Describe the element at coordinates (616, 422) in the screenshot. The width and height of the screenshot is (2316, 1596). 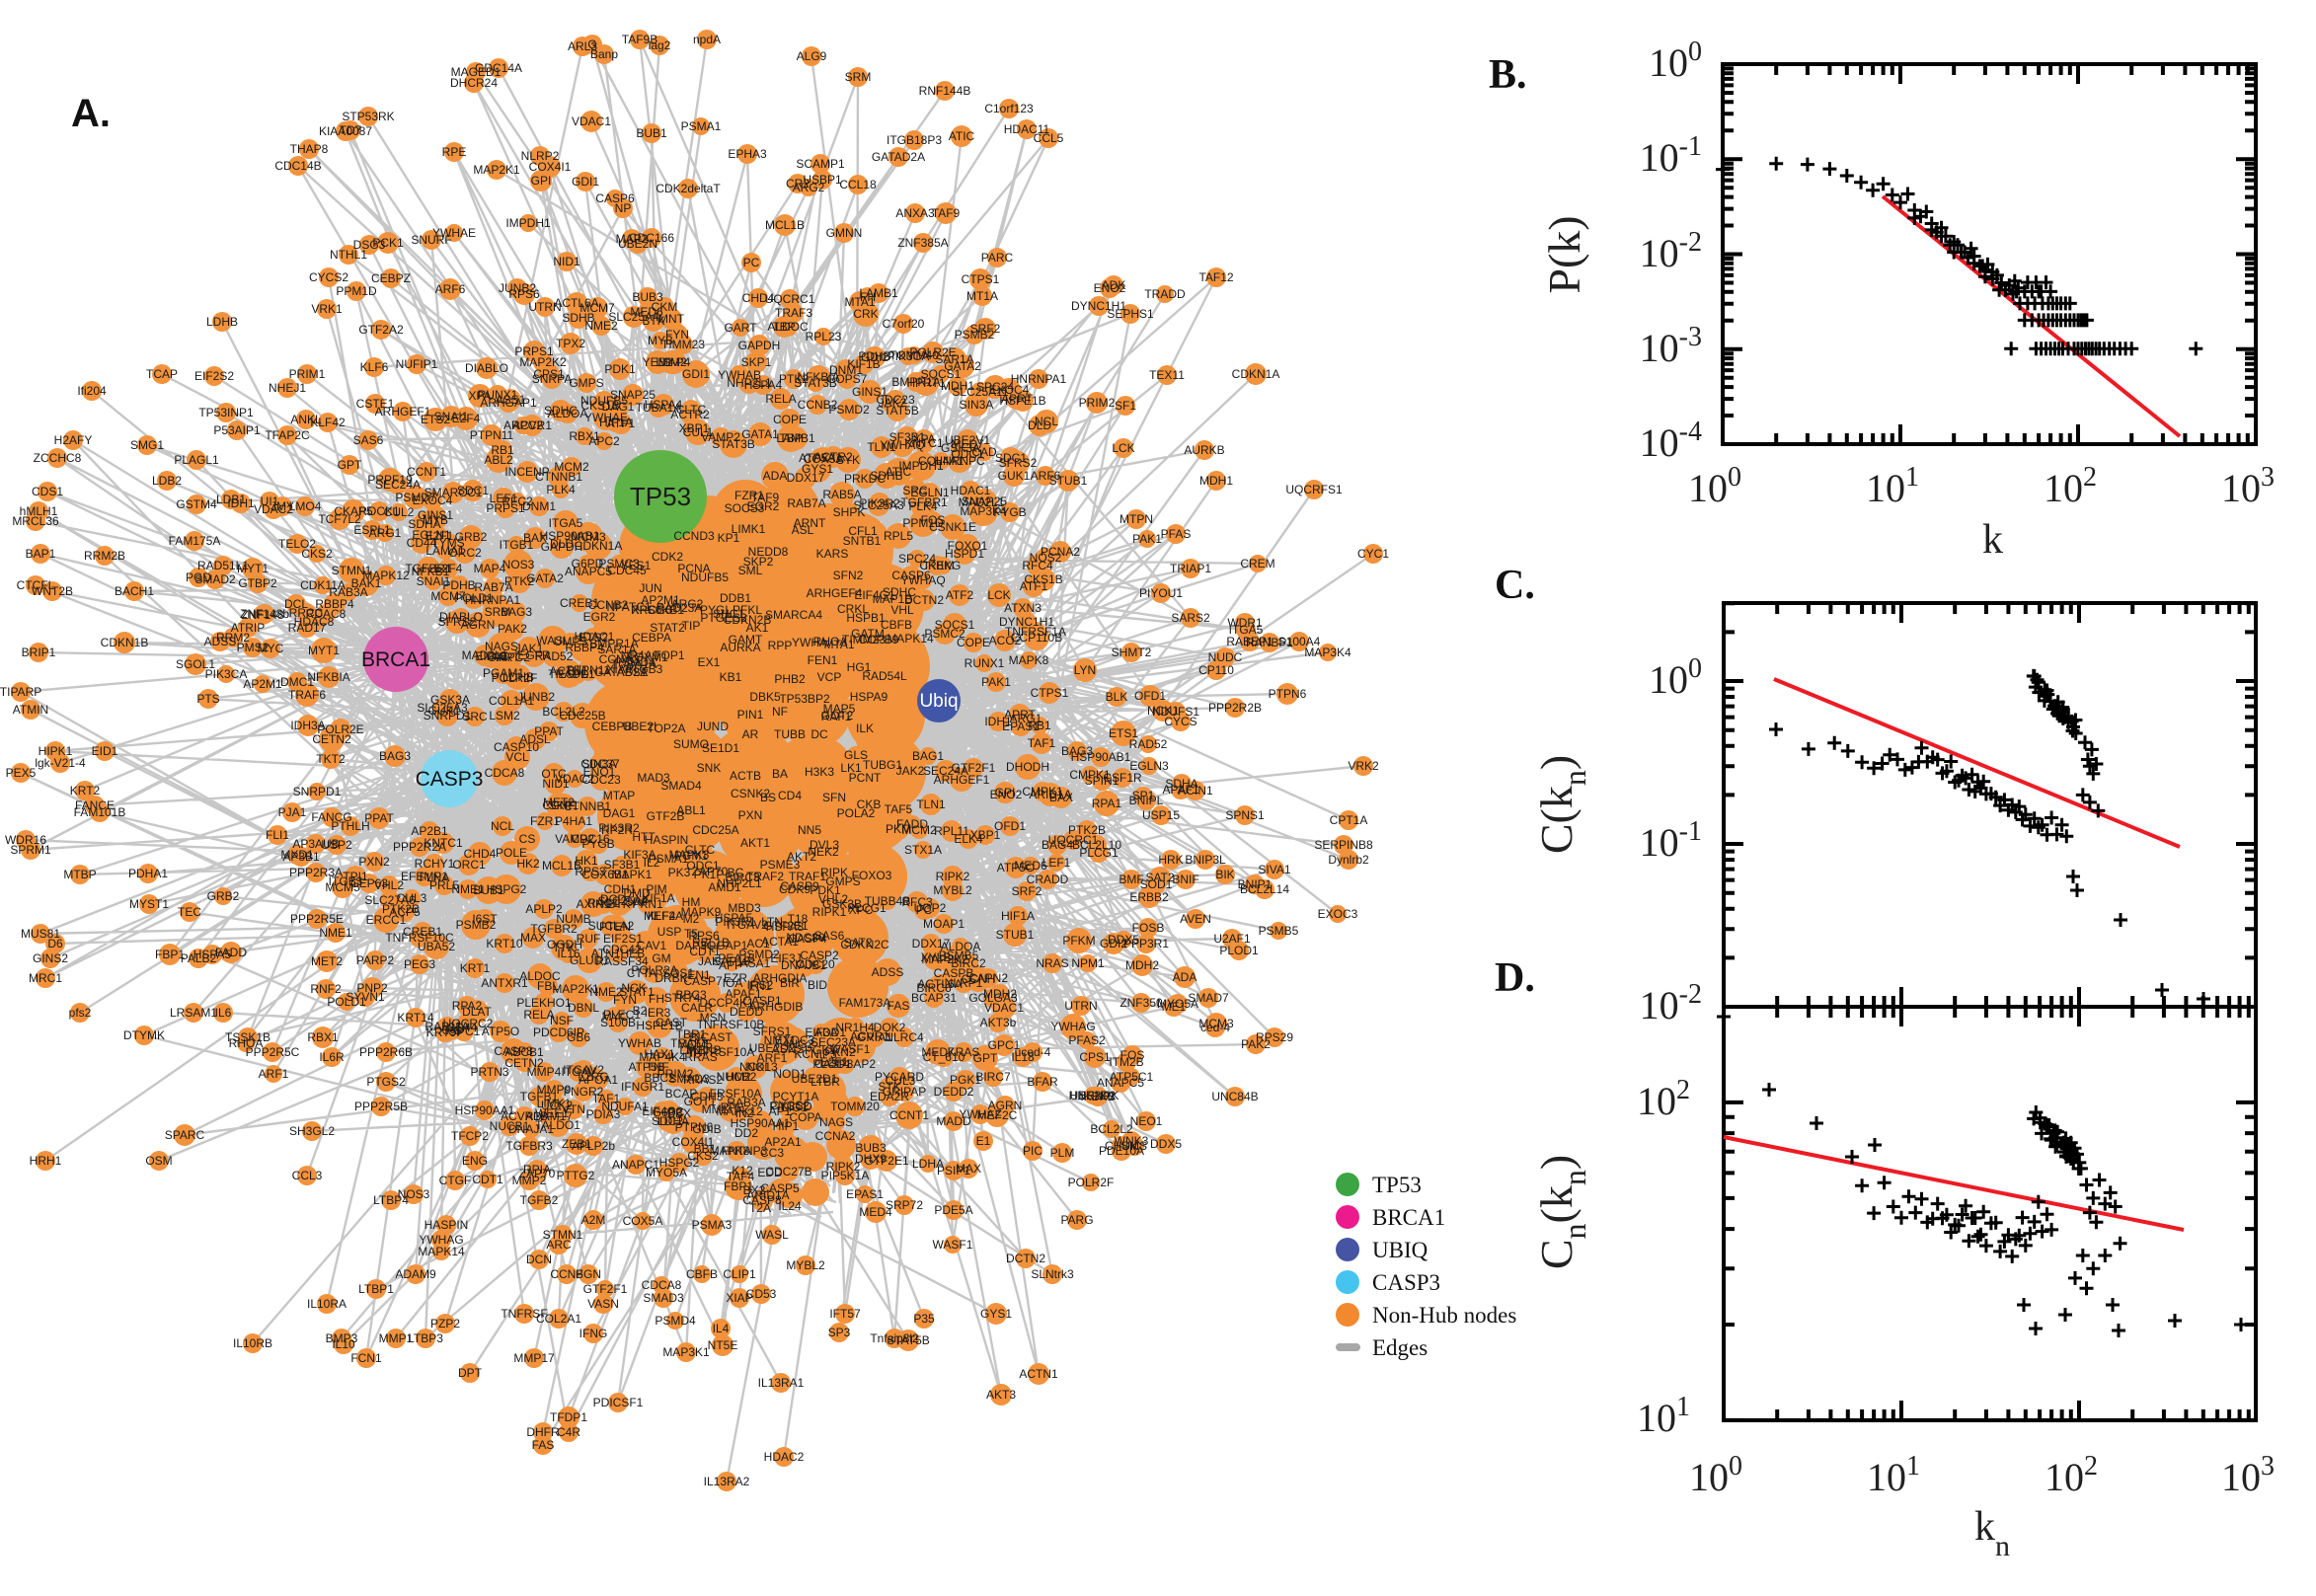
I see `svg-text: HIF1A` at that location.